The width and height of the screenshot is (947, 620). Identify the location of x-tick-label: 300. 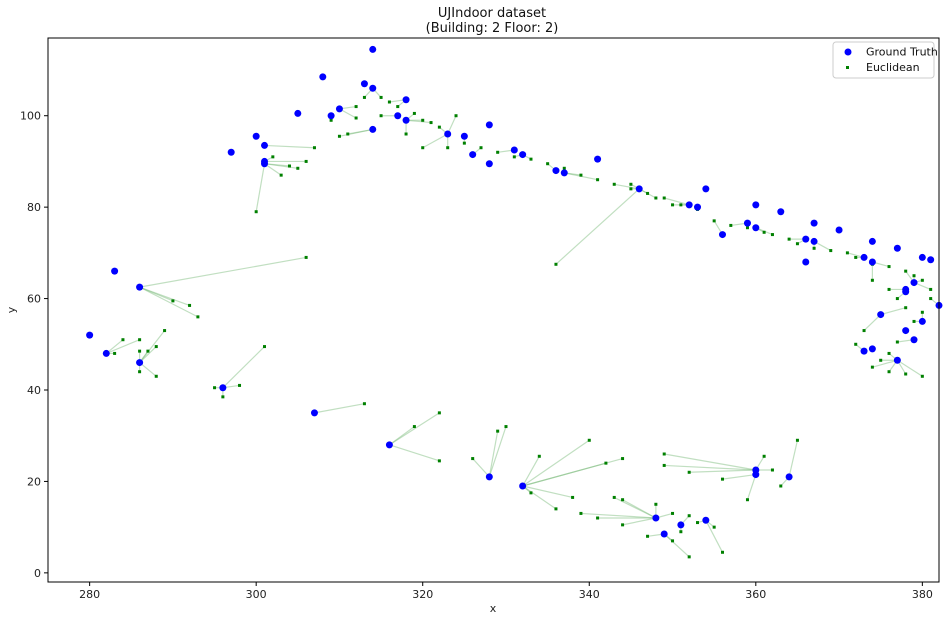
(256, 594).